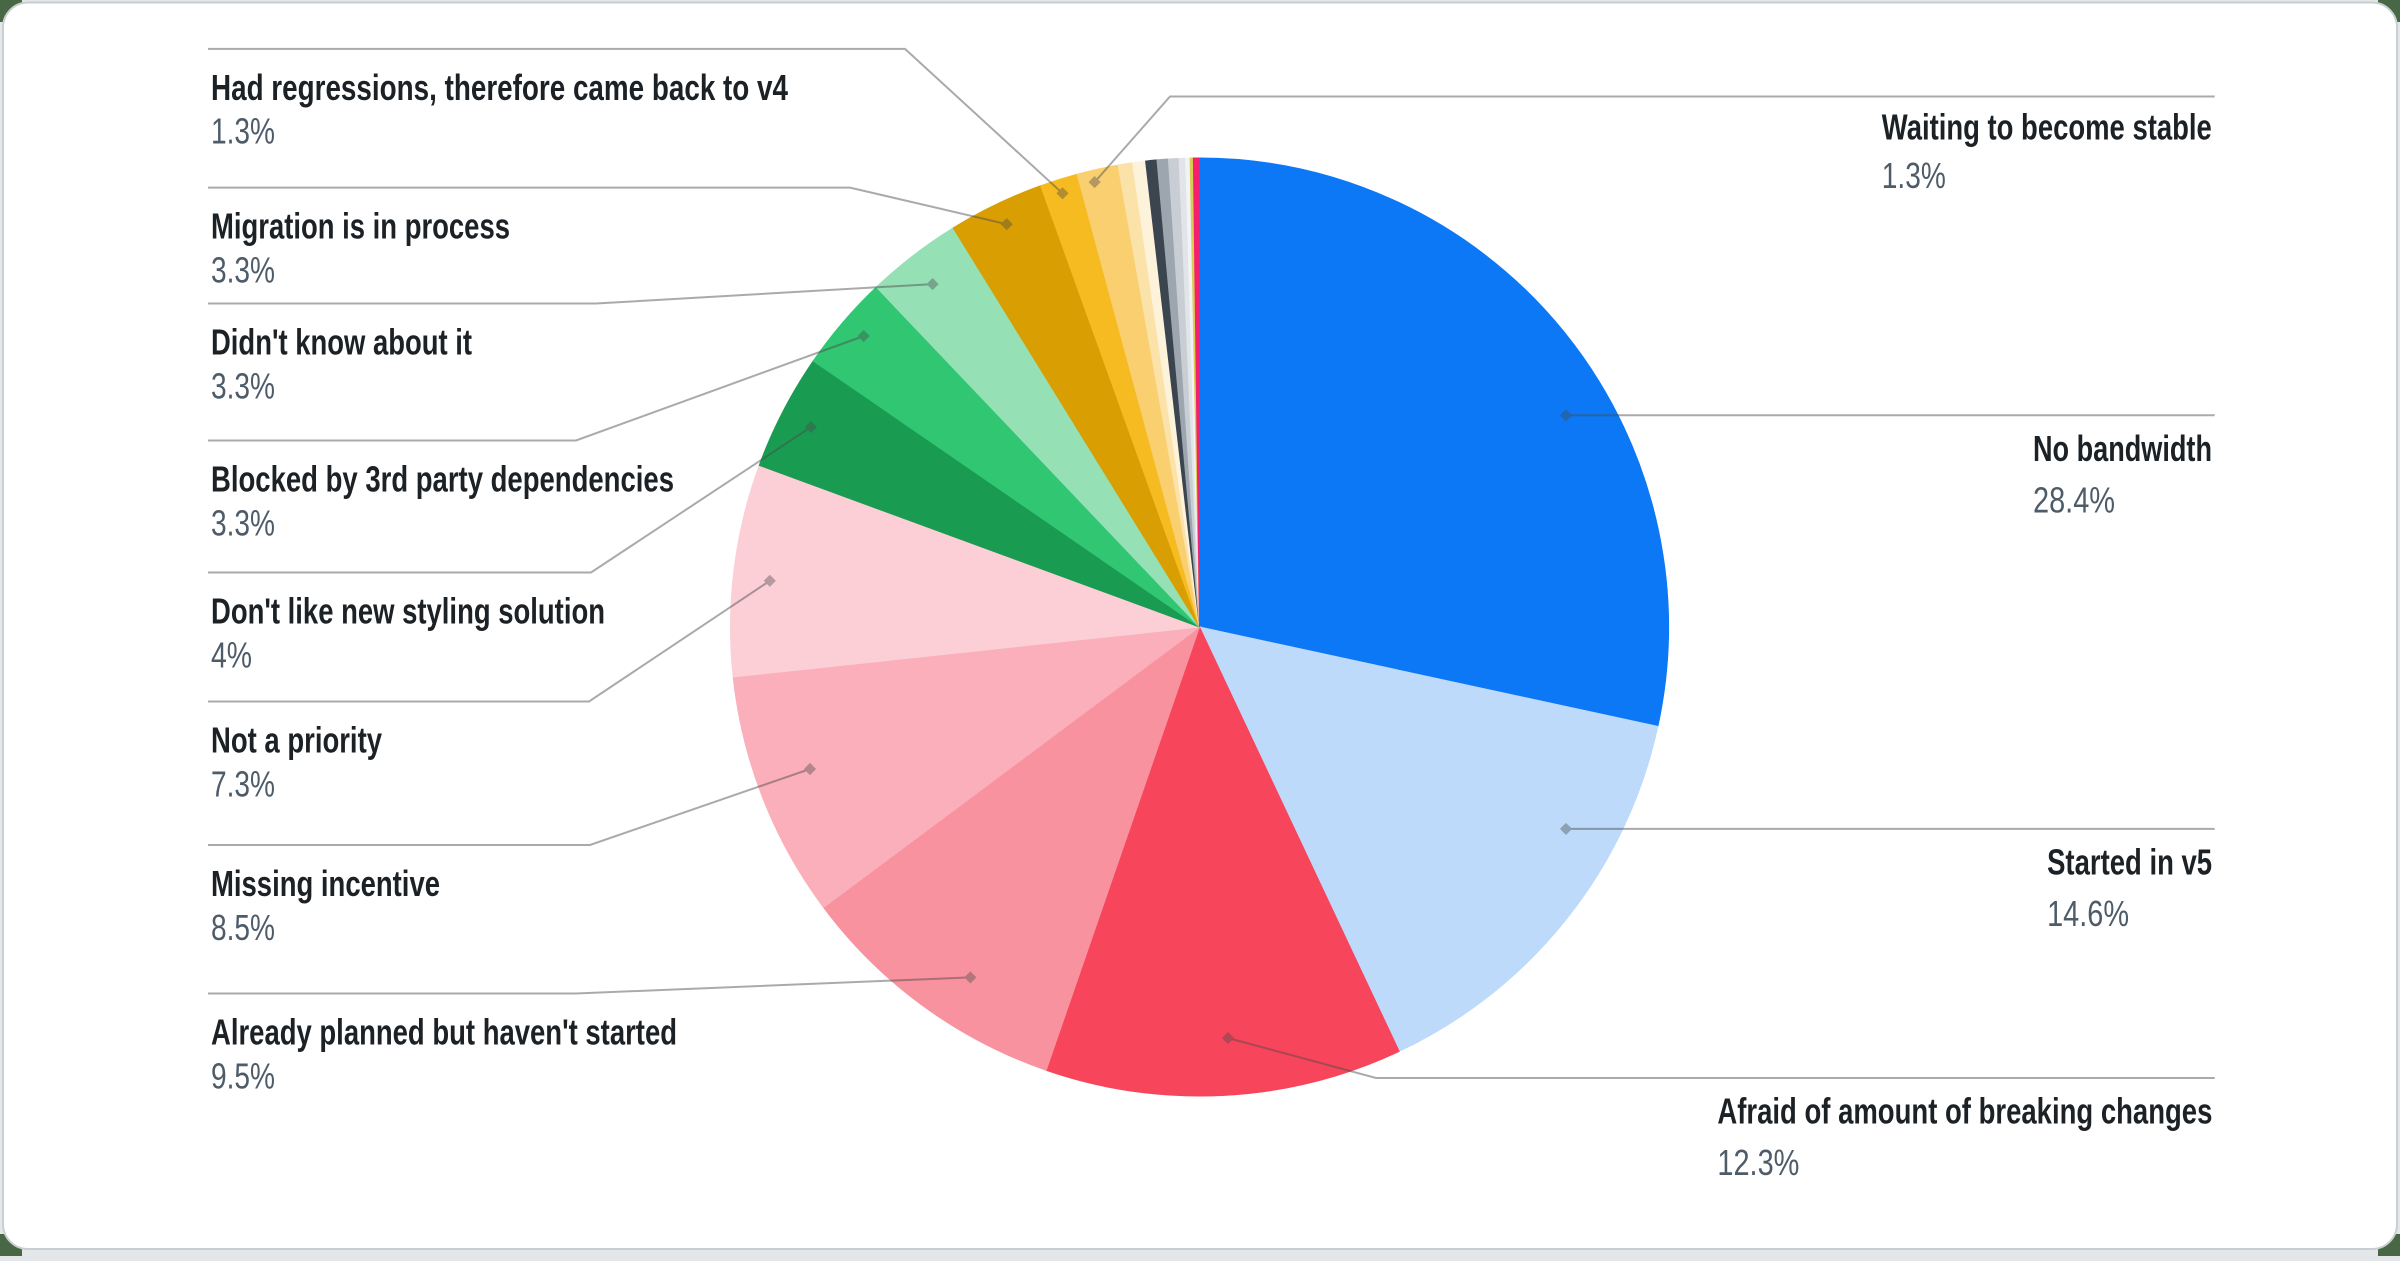  Describe the element at coordinates (243, 783) in the screenshot. I see `svg-text: 7.3%` at that location.